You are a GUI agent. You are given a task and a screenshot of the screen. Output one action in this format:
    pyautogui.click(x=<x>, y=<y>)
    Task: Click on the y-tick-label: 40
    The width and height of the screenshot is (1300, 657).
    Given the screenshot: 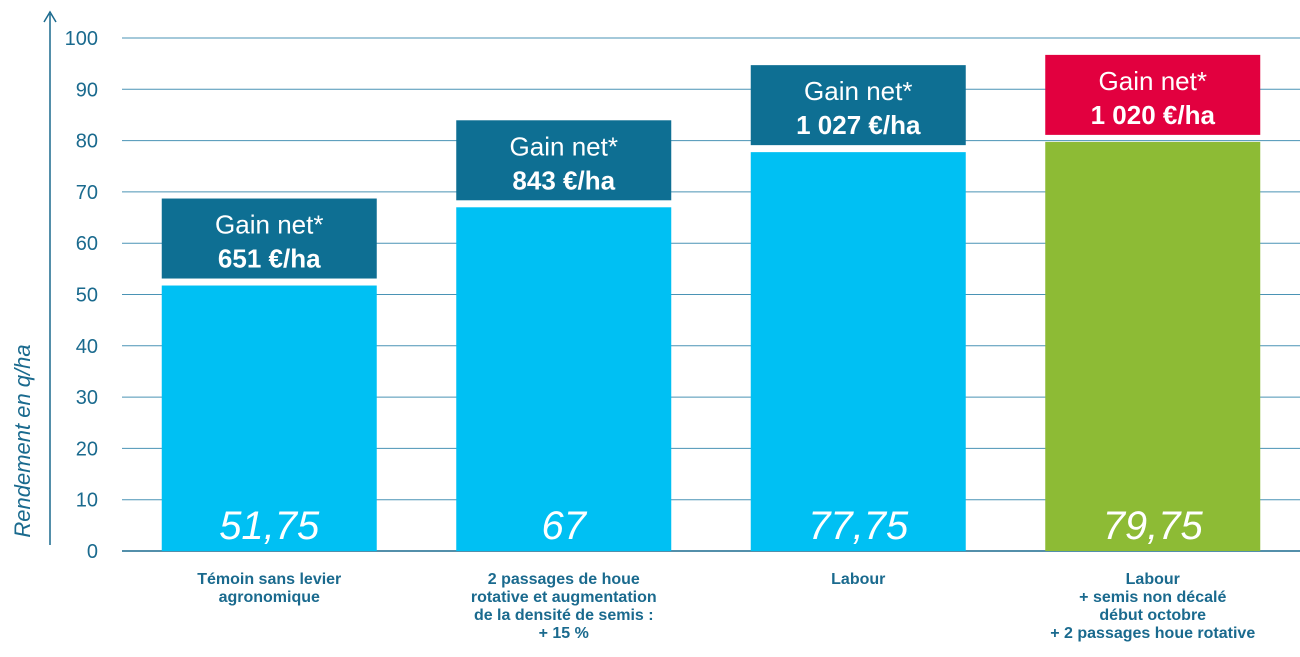 What is the action you would take?
    pyautogui.click(x=87, y=347)
    